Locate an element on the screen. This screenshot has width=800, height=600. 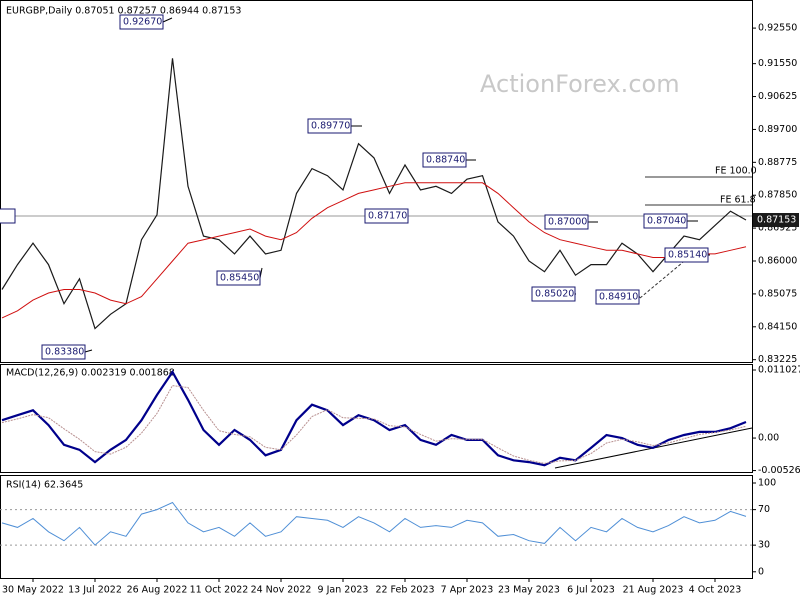
annotation-label: 0.87040 is located at coordinates (666, 221).